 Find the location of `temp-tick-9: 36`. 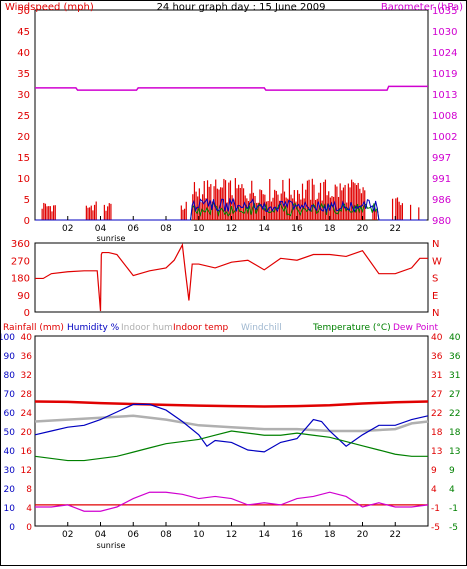

temp-tick-9: 36 is located at coordinates (455, 357).